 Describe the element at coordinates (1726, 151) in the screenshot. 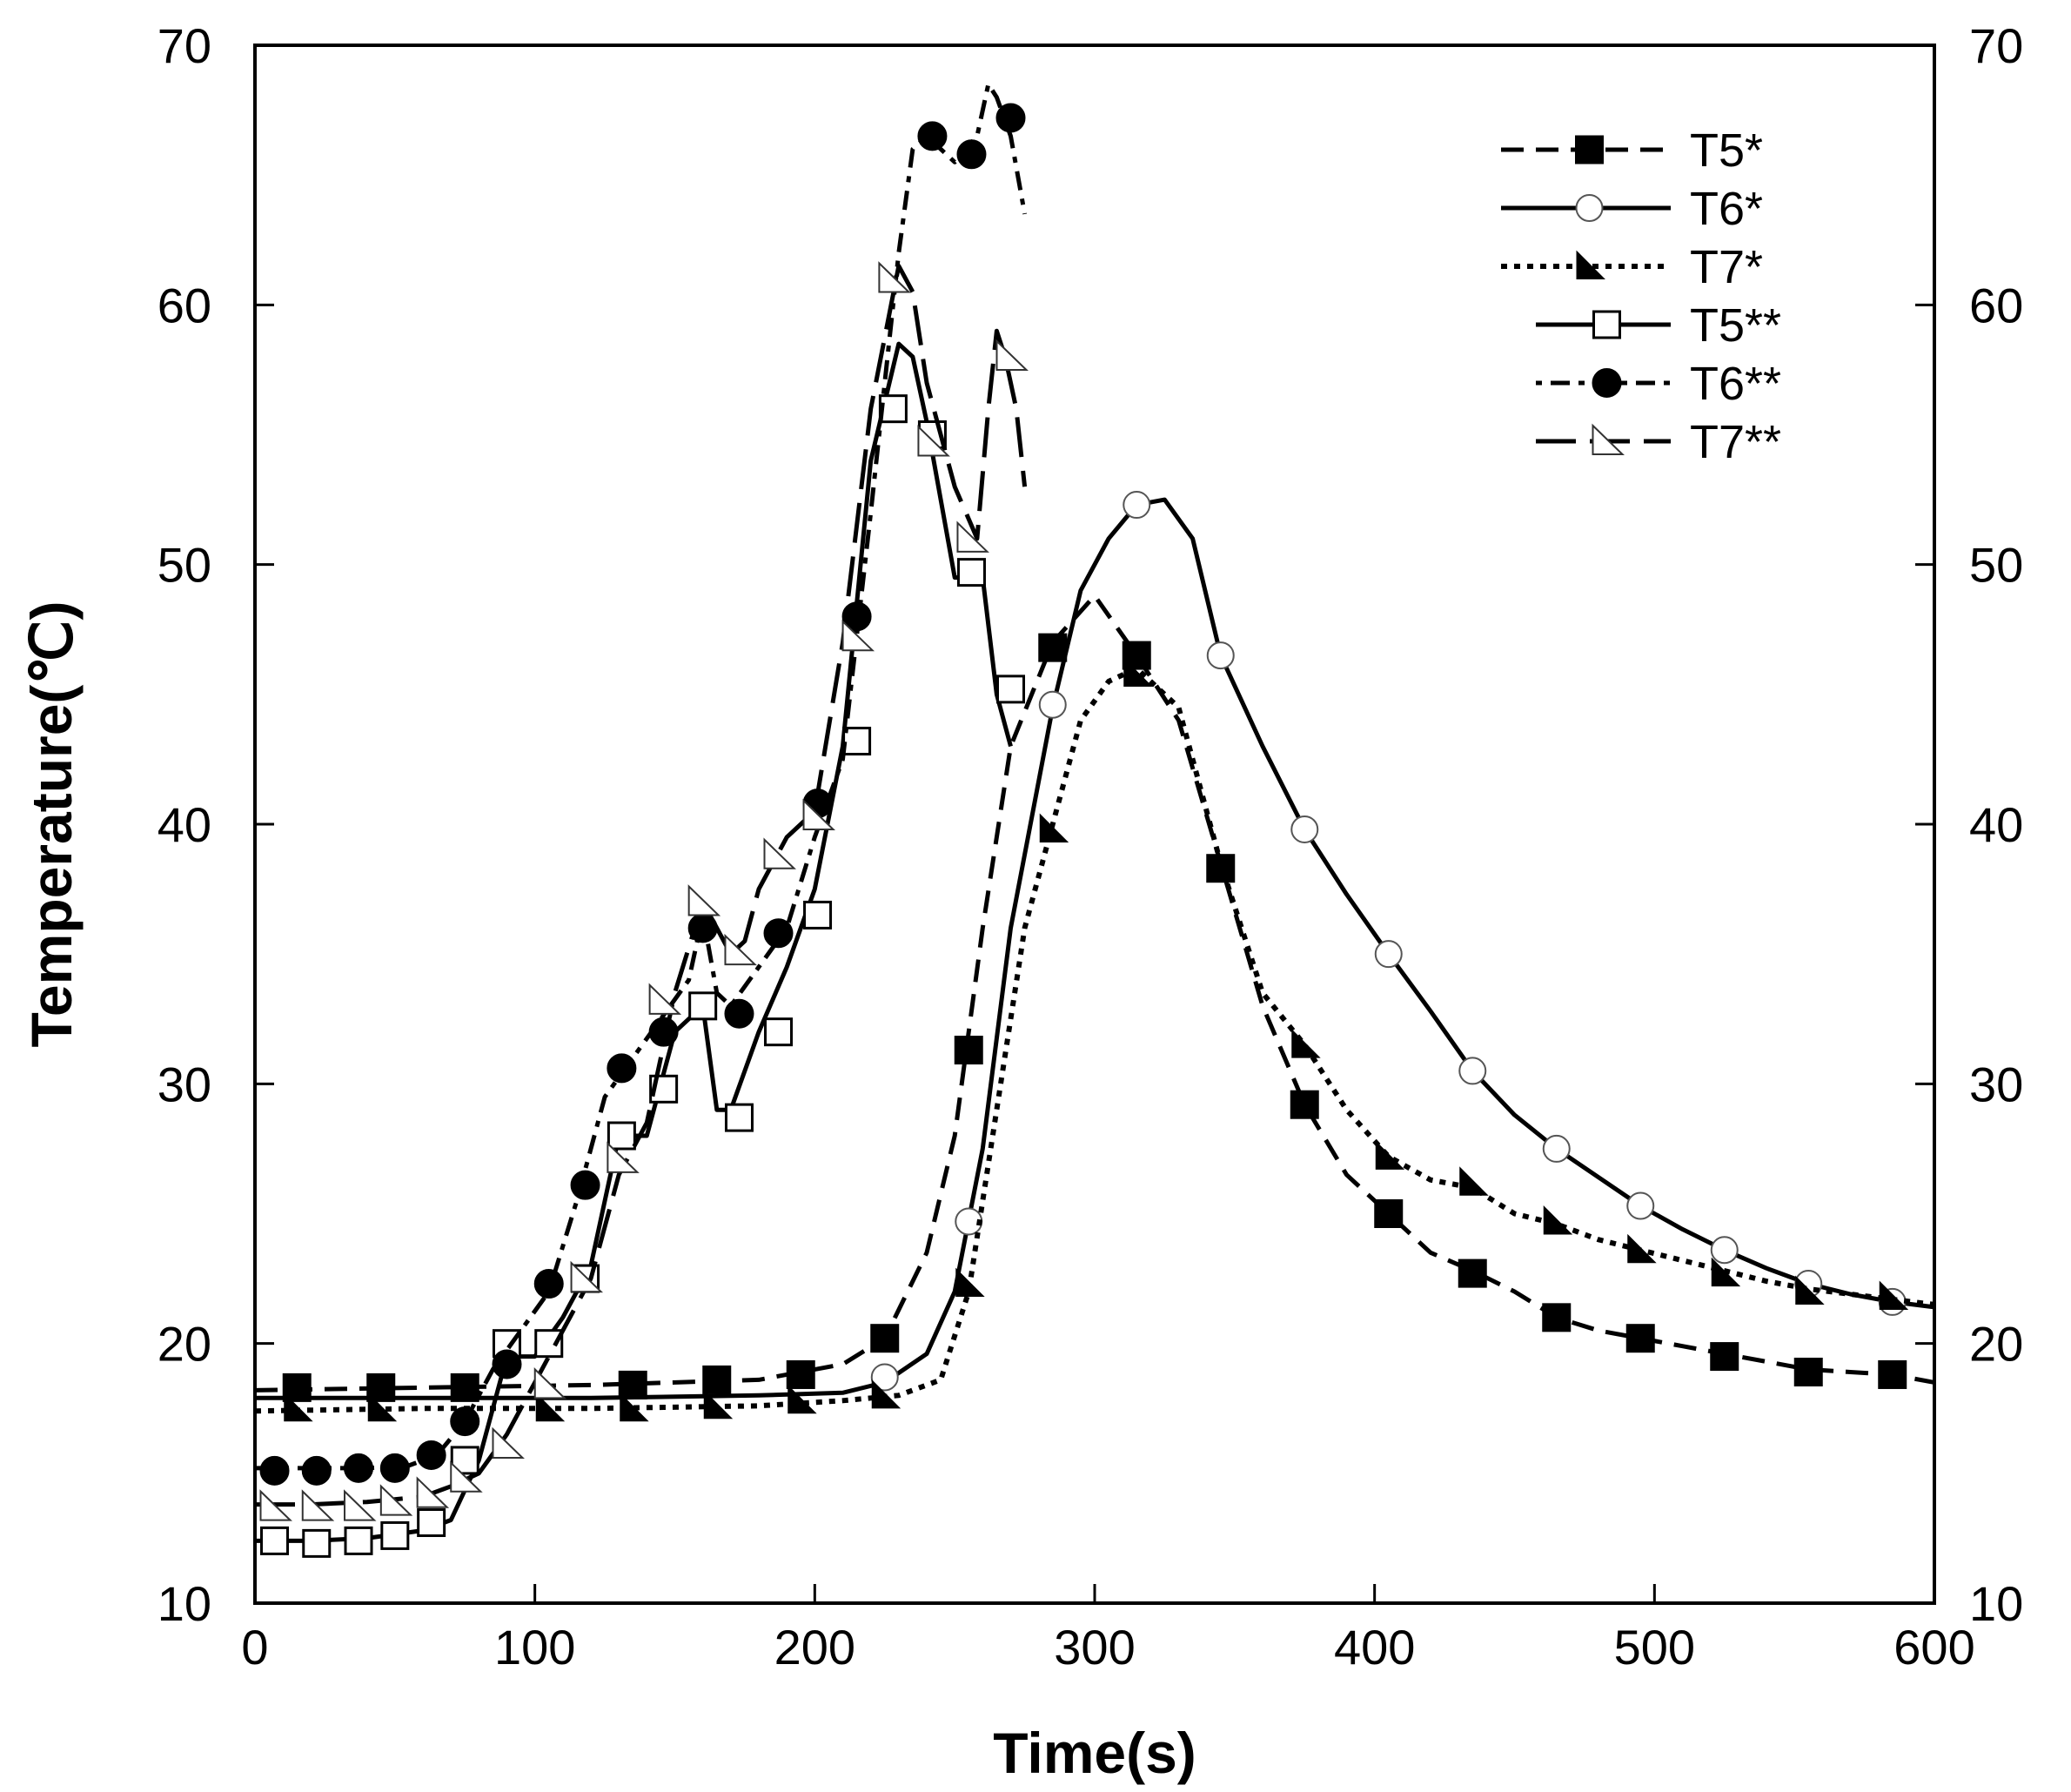

I see `legend-label-t5s: T5*` at that location.